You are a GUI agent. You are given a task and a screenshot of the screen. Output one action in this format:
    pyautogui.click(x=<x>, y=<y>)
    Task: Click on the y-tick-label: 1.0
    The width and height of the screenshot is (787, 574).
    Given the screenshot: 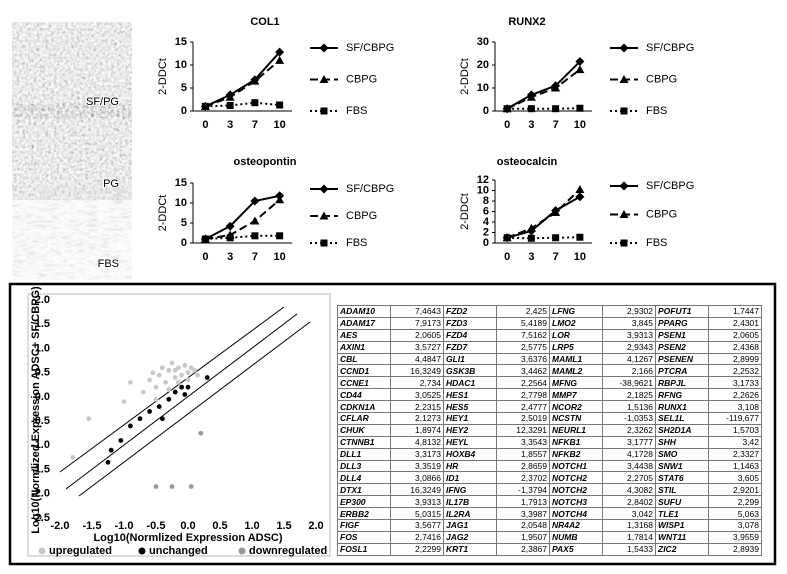 What is the action you would take?
    pyautogui.click(x=42, y=348)
    